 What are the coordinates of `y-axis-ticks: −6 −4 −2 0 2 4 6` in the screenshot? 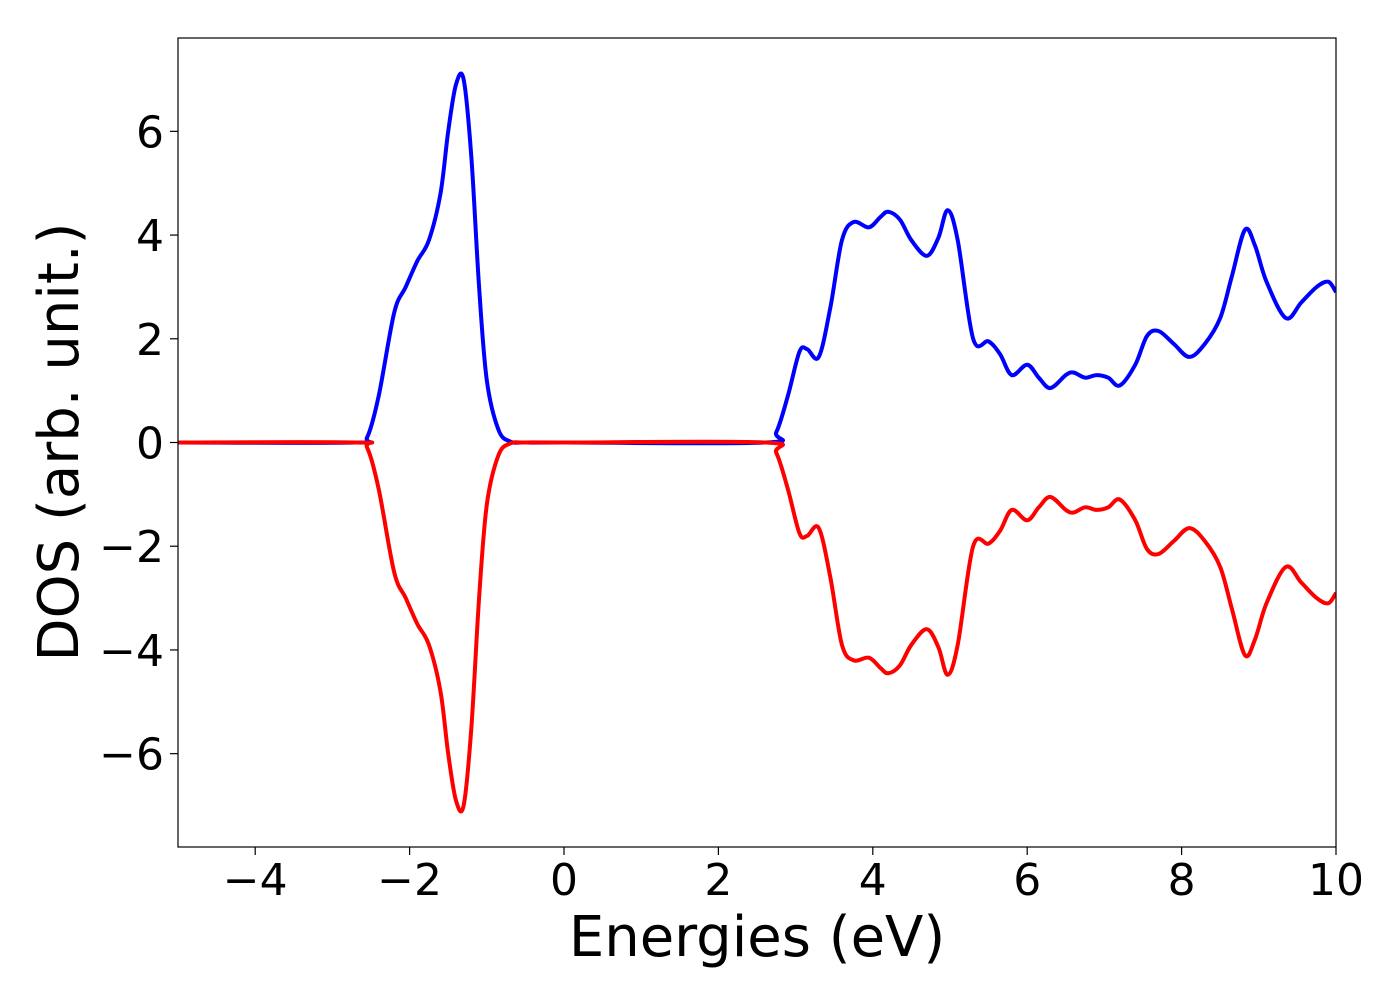 It's located at (138, 444).